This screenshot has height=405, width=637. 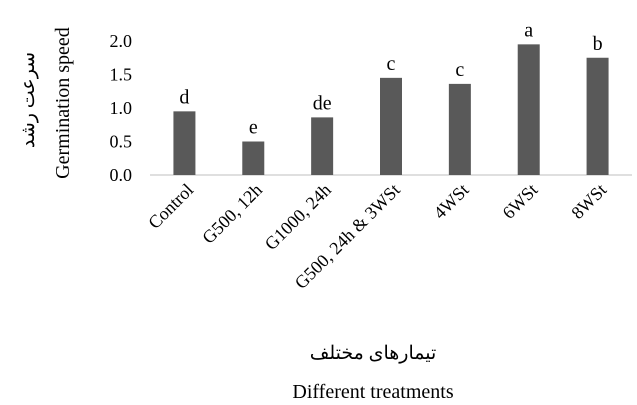 I want to click on x-tick-label: 8WSt, so click(x=588, y=201).